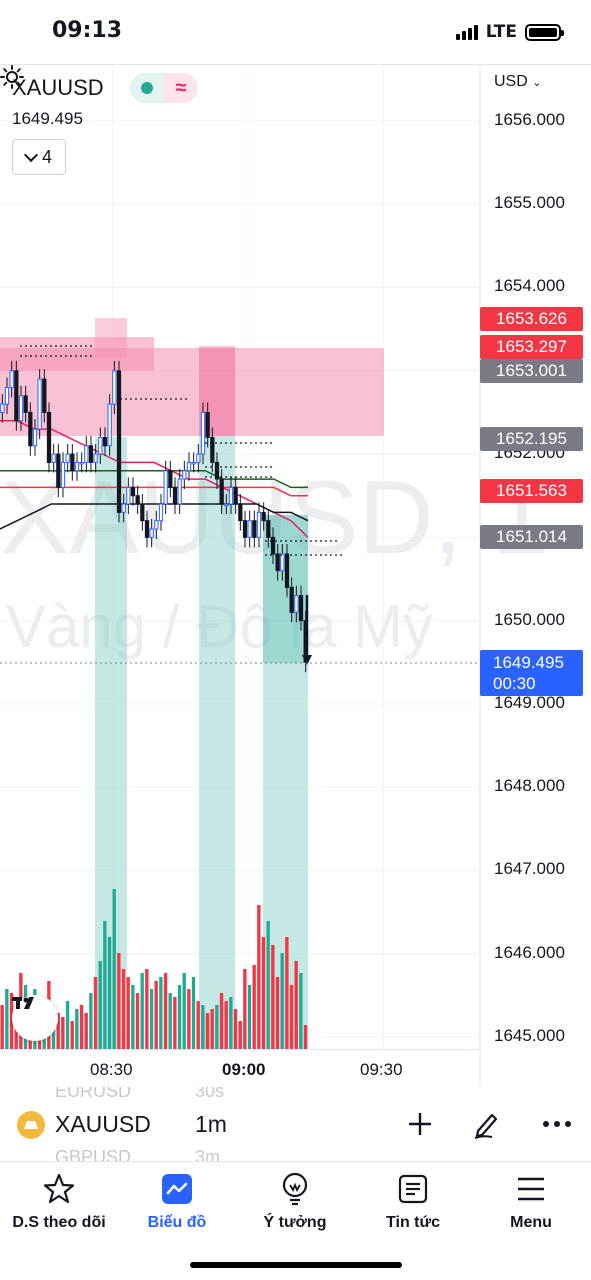  I want to click on chart-icon, so click(177, 1189).